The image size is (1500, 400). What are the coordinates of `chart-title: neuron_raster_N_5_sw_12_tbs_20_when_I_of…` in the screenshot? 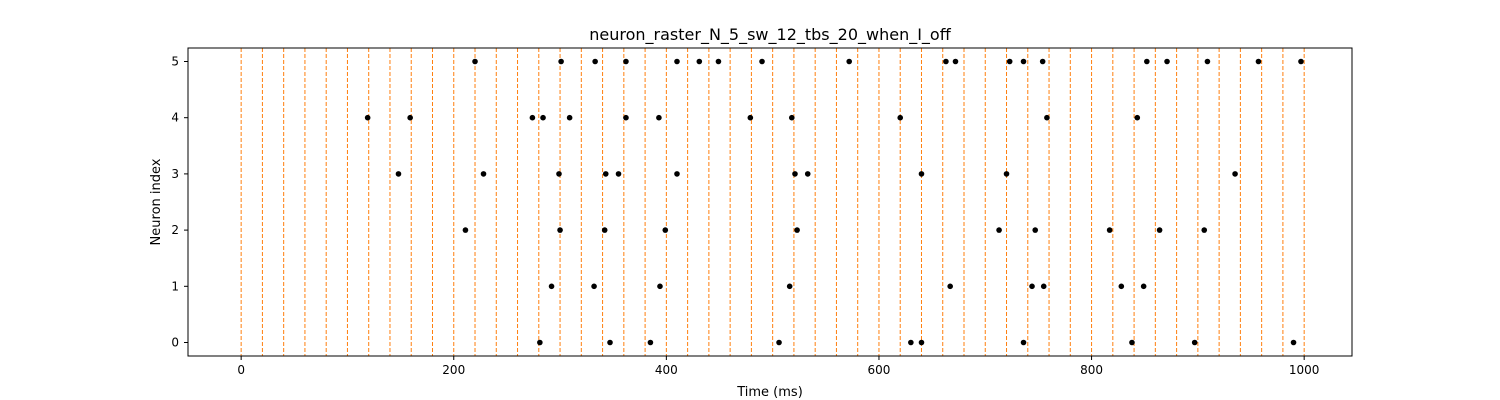 It's located at (770, 35).